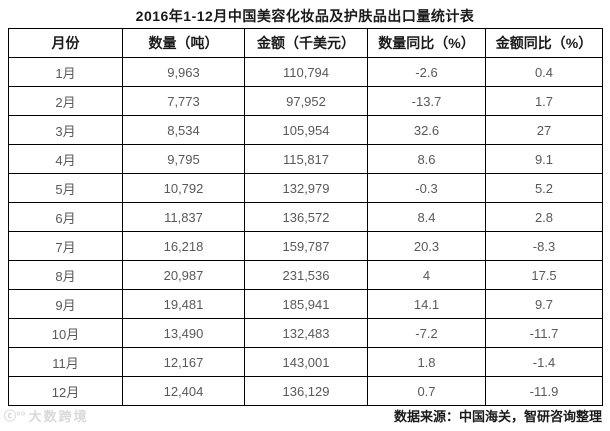 The width and height of the screenshot is (610, 431). I want to click on column-header-4: 金额同比（%）, so click(544, 43).